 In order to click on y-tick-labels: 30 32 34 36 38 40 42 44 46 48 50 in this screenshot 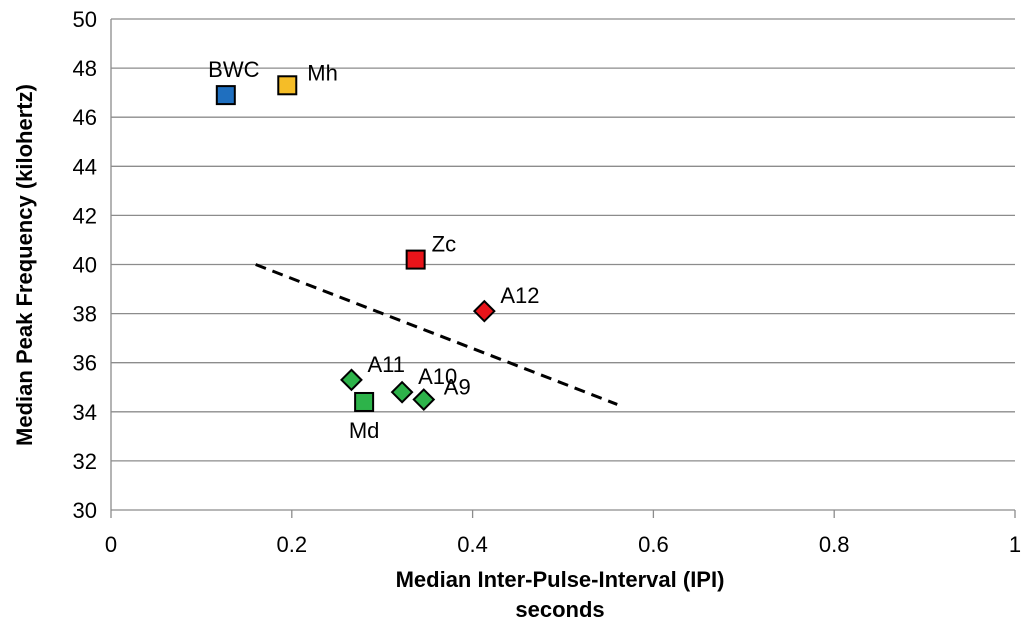, I will do `click(85, 265)`.